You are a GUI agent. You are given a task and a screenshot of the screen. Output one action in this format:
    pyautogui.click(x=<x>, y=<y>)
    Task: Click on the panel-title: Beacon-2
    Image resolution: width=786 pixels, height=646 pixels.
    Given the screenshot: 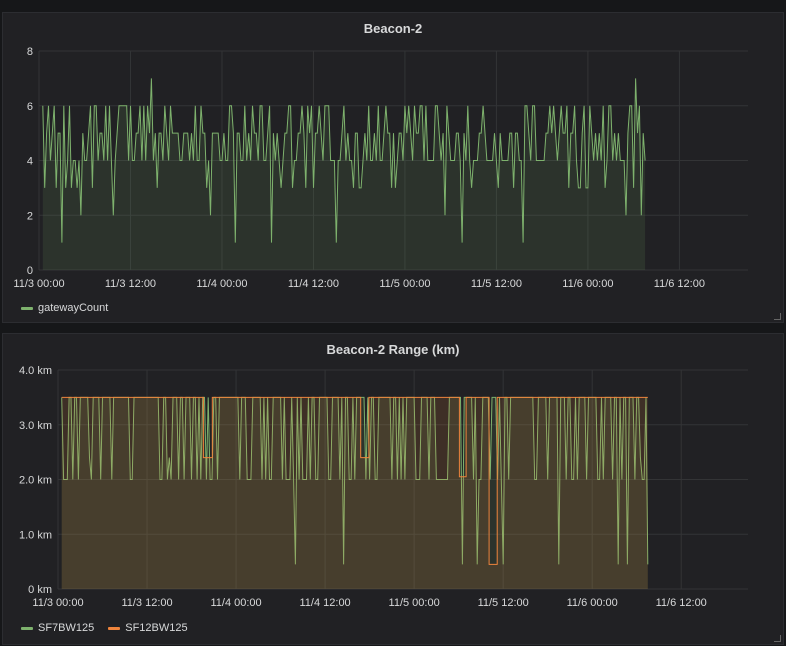 What is the action you would take?
    pyautogui.click(x=393, y=28)
    